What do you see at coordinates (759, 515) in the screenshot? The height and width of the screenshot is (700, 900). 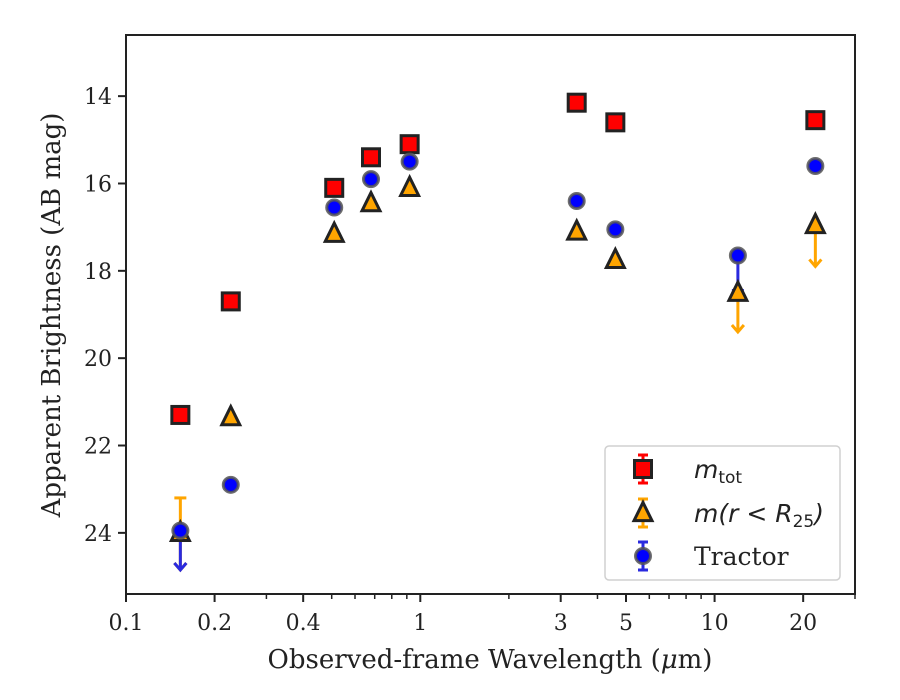 I see `legend-label: m(r < R25)` at bounding box center [759, 515].